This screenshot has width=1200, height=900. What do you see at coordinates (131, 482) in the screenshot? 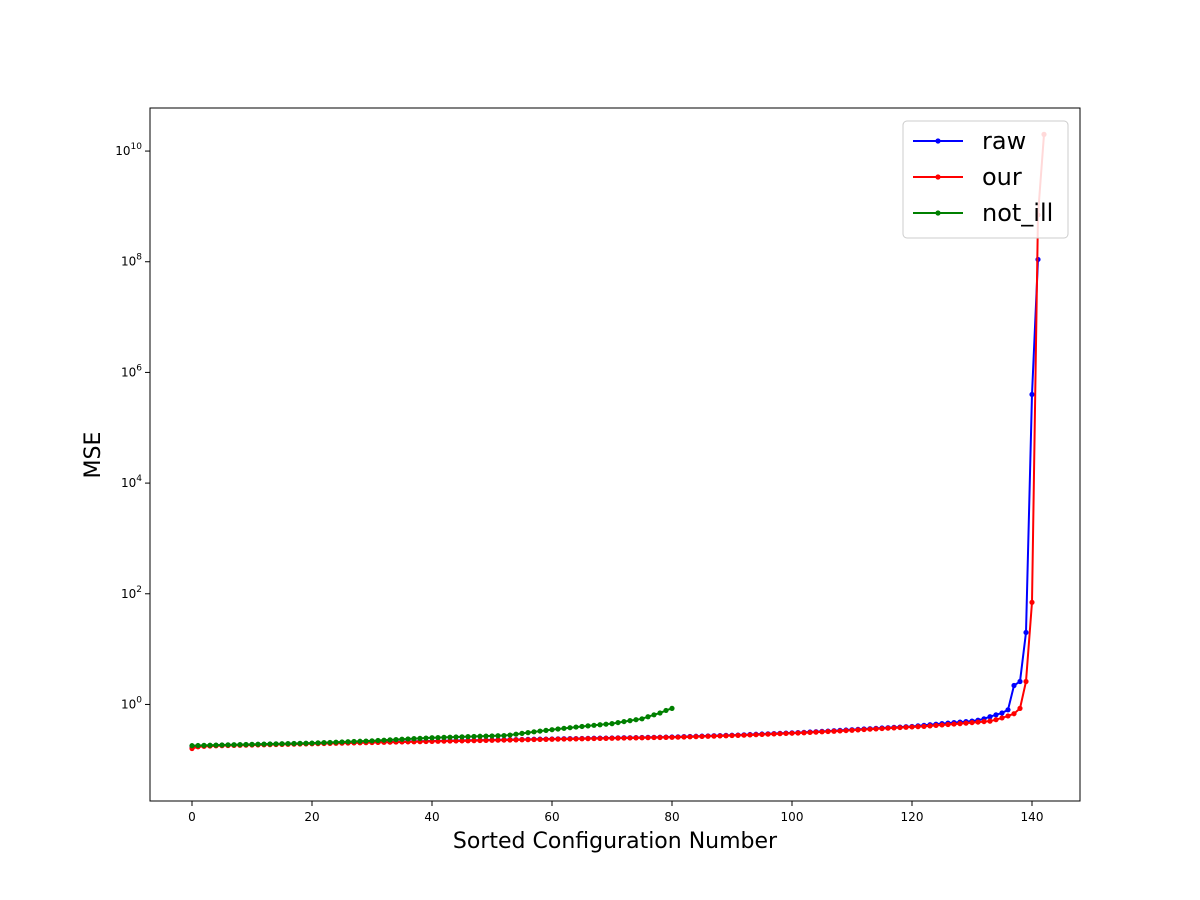
I see `y-tick-label: 104` at bounding box center [131, 482].